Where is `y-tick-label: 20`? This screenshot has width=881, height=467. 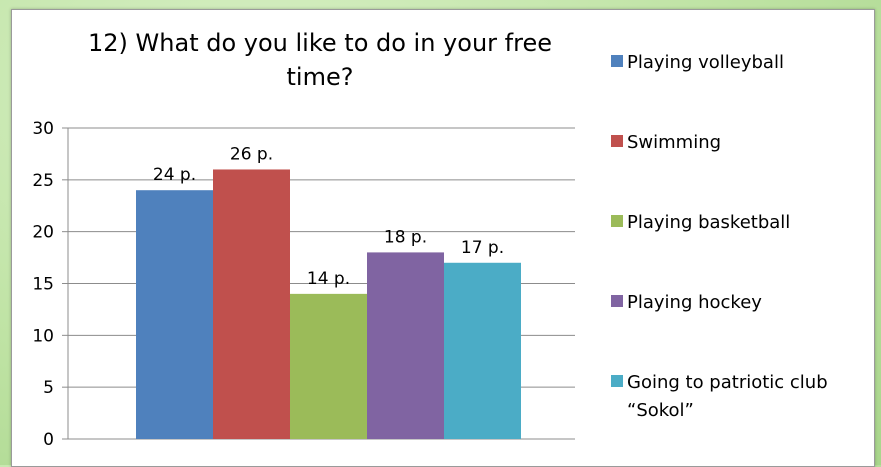
y-tick-label: 20 is located at coordinates (43, 233).